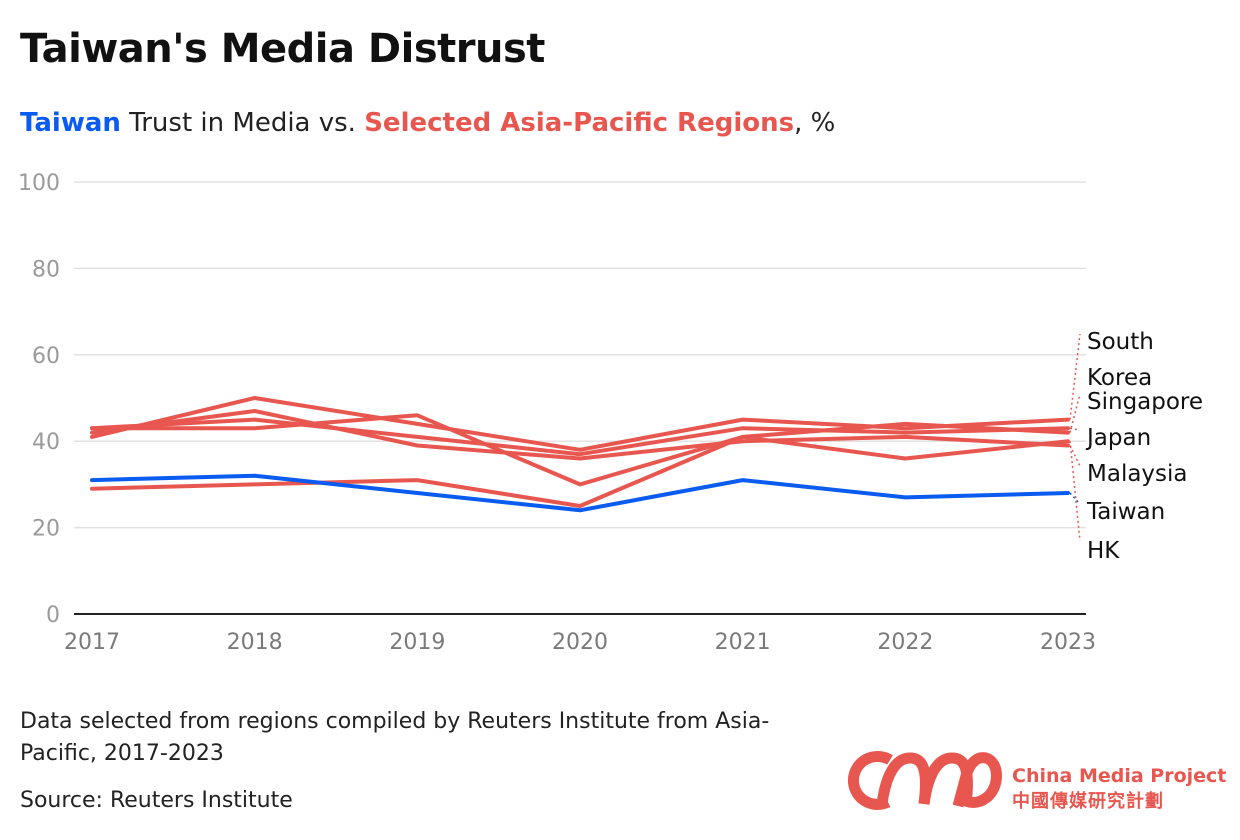  Describe the element at coordinates (1103, 551) in the screenshot. I see `end-label: HK` at that location.